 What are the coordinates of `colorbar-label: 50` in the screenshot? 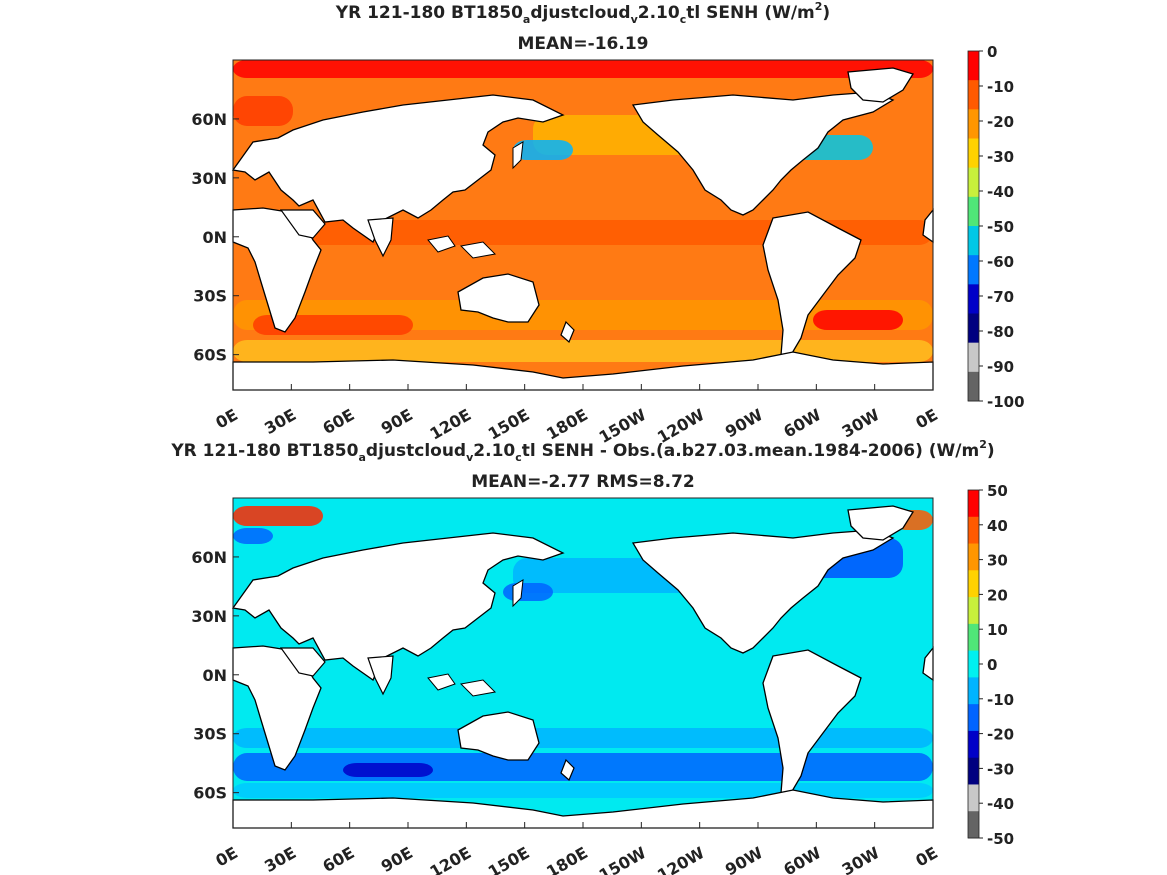 It's located at (997, 491).